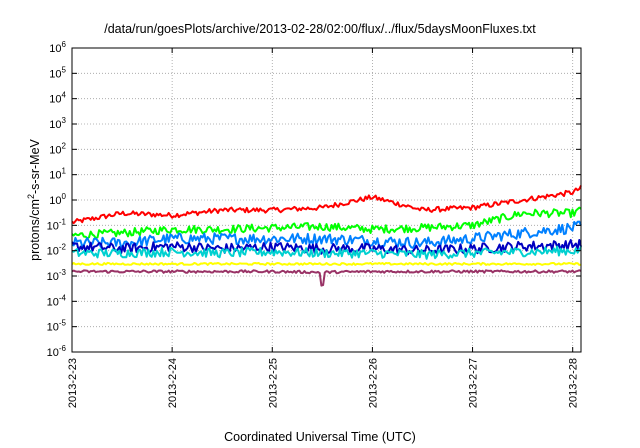 This screenshot has height=448, width=640. Describe the element at coordinates (57, 351) in the screenshot. I see `y-tick-label: 10⁻⁶` at that location.